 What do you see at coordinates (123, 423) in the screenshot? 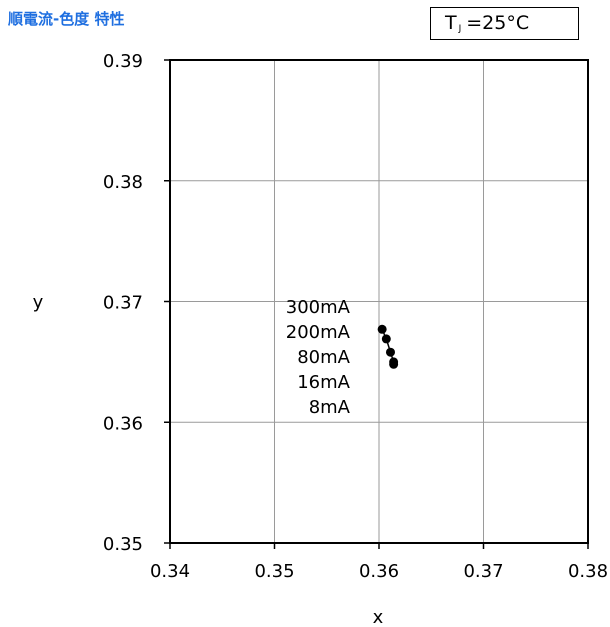
I see `y-tick-label: 0.36` at bounding box center [123, 423].